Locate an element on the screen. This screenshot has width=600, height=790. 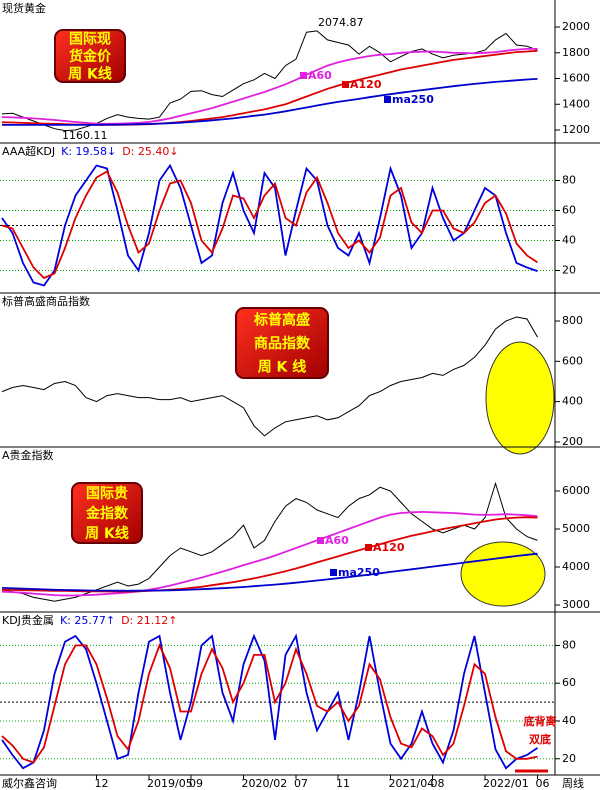
y-tick-label: 3000 is located at coordinates (576, 604).